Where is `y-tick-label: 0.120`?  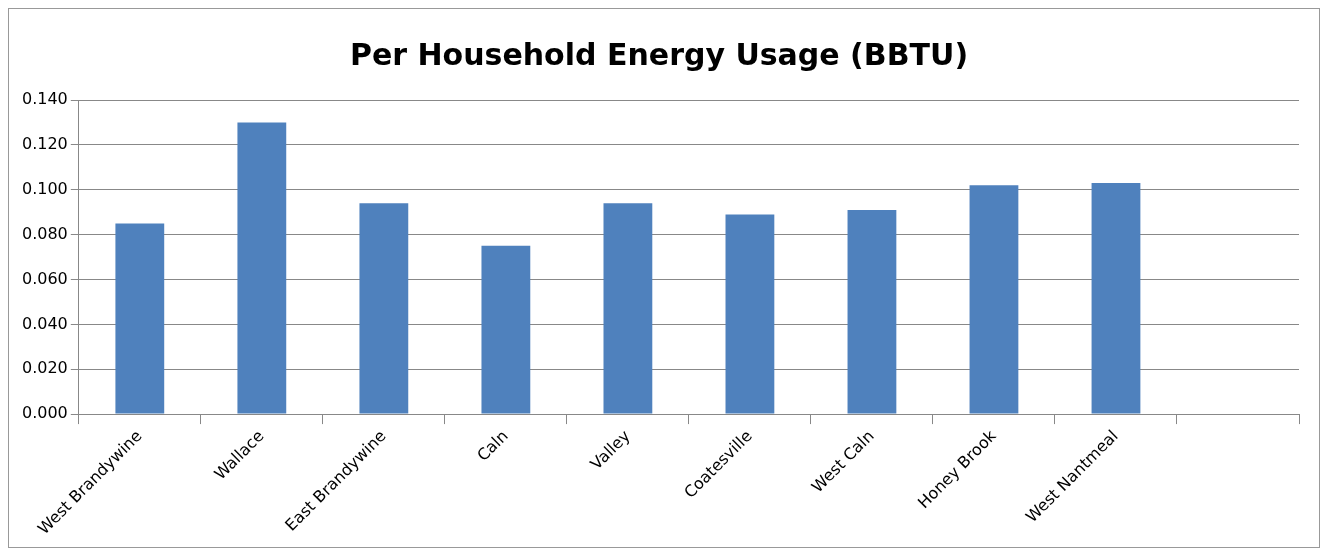 y-tick-label: 0.120 is located at coordinates (44, 144).